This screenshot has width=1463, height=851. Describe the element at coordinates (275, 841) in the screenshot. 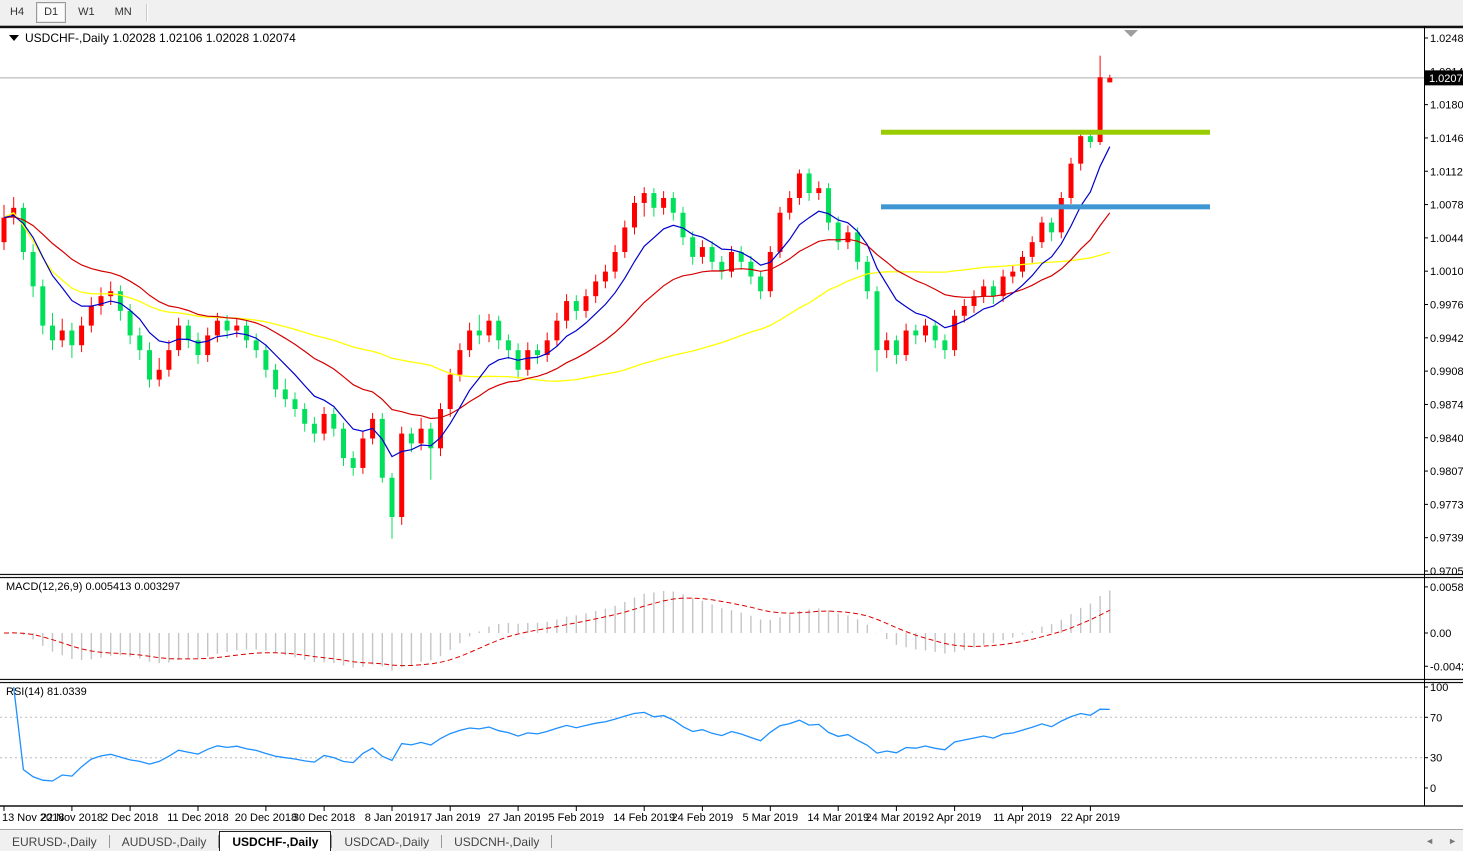

I see `chart-tab-usdchf: USDCHF-,Daily` at that location.